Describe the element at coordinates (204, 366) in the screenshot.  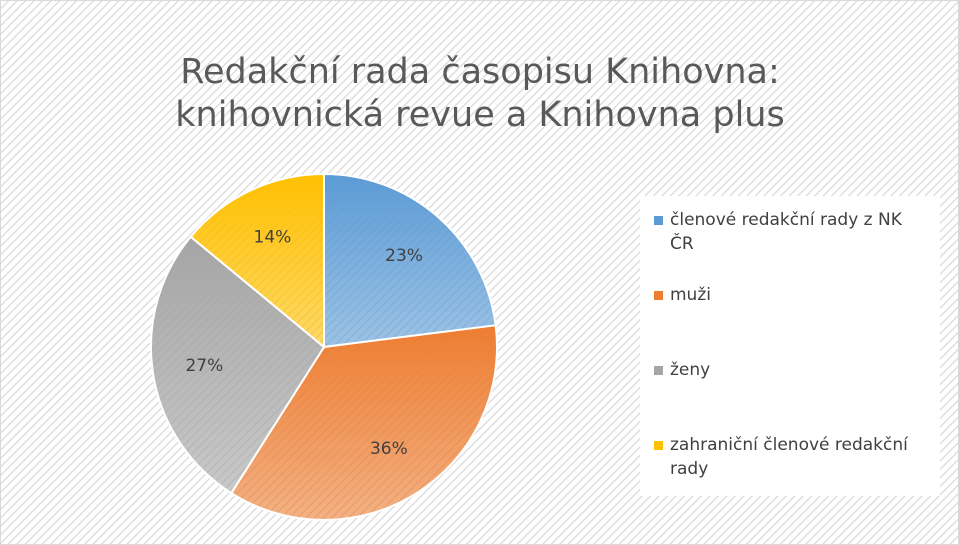
I see `data-label: 27%` at that location.